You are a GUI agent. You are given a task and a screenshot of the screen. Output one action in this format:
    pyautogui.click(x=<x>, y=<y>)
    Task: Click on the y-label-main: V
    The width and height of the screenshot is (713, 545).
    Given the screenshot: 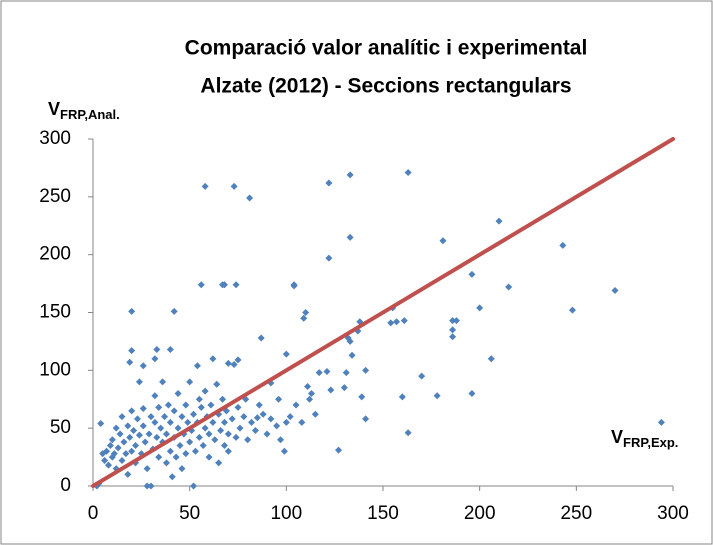 What is the action you would take?
    pyautogui.click(x=54, y=109)
    